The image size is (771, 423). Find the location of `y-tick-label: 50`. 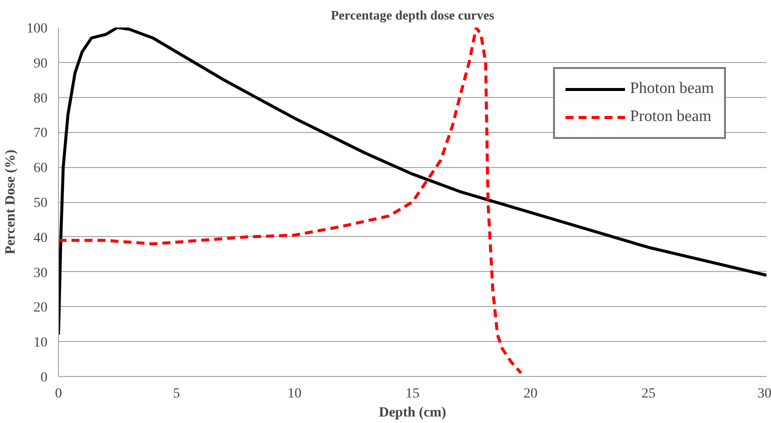

y-tick-label: 50 is located at coordinates (41, 203).